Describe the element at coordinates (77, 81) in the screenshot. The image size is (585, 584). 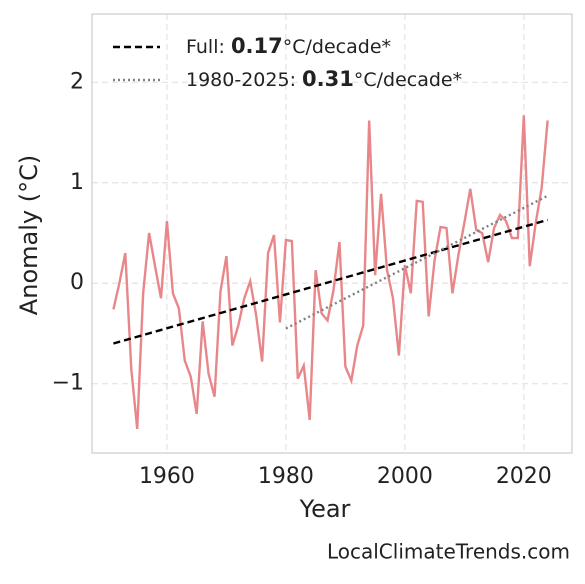
I see `y-tick-label: 2` at that location.